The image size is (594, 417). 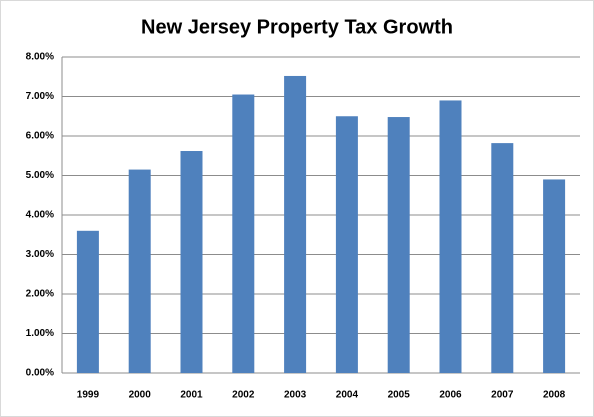 I want to click on x-tick-label: 2006, so click(x=450, y=395).